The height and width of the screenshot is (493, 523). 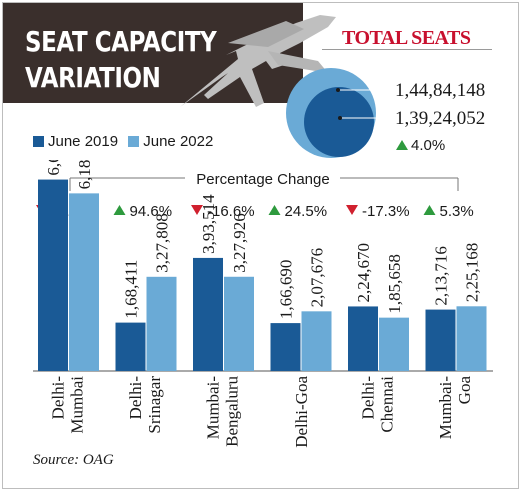 I want to click on circle-june-2022, so click(x=339, y=122).